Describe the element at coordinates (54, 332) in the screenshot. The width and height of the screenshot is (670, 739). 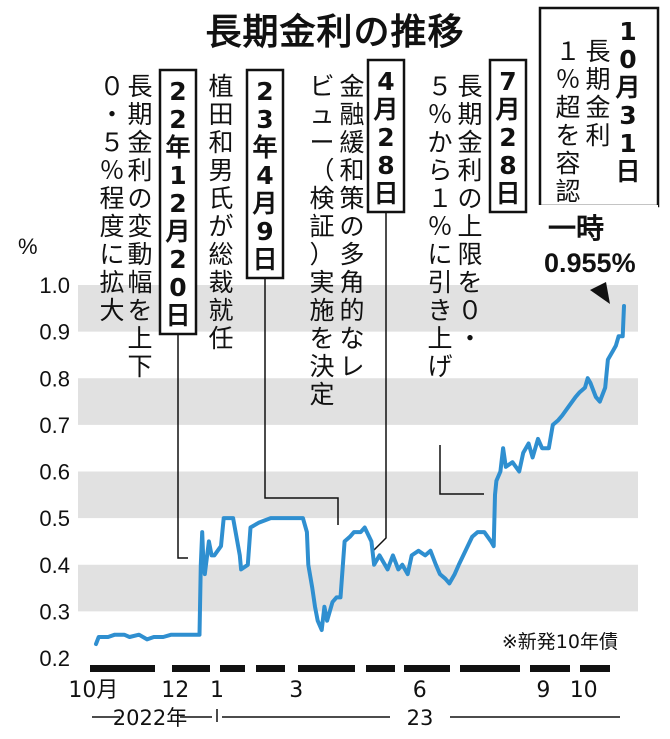
I see `y-tick-label: 0.9` at that location.